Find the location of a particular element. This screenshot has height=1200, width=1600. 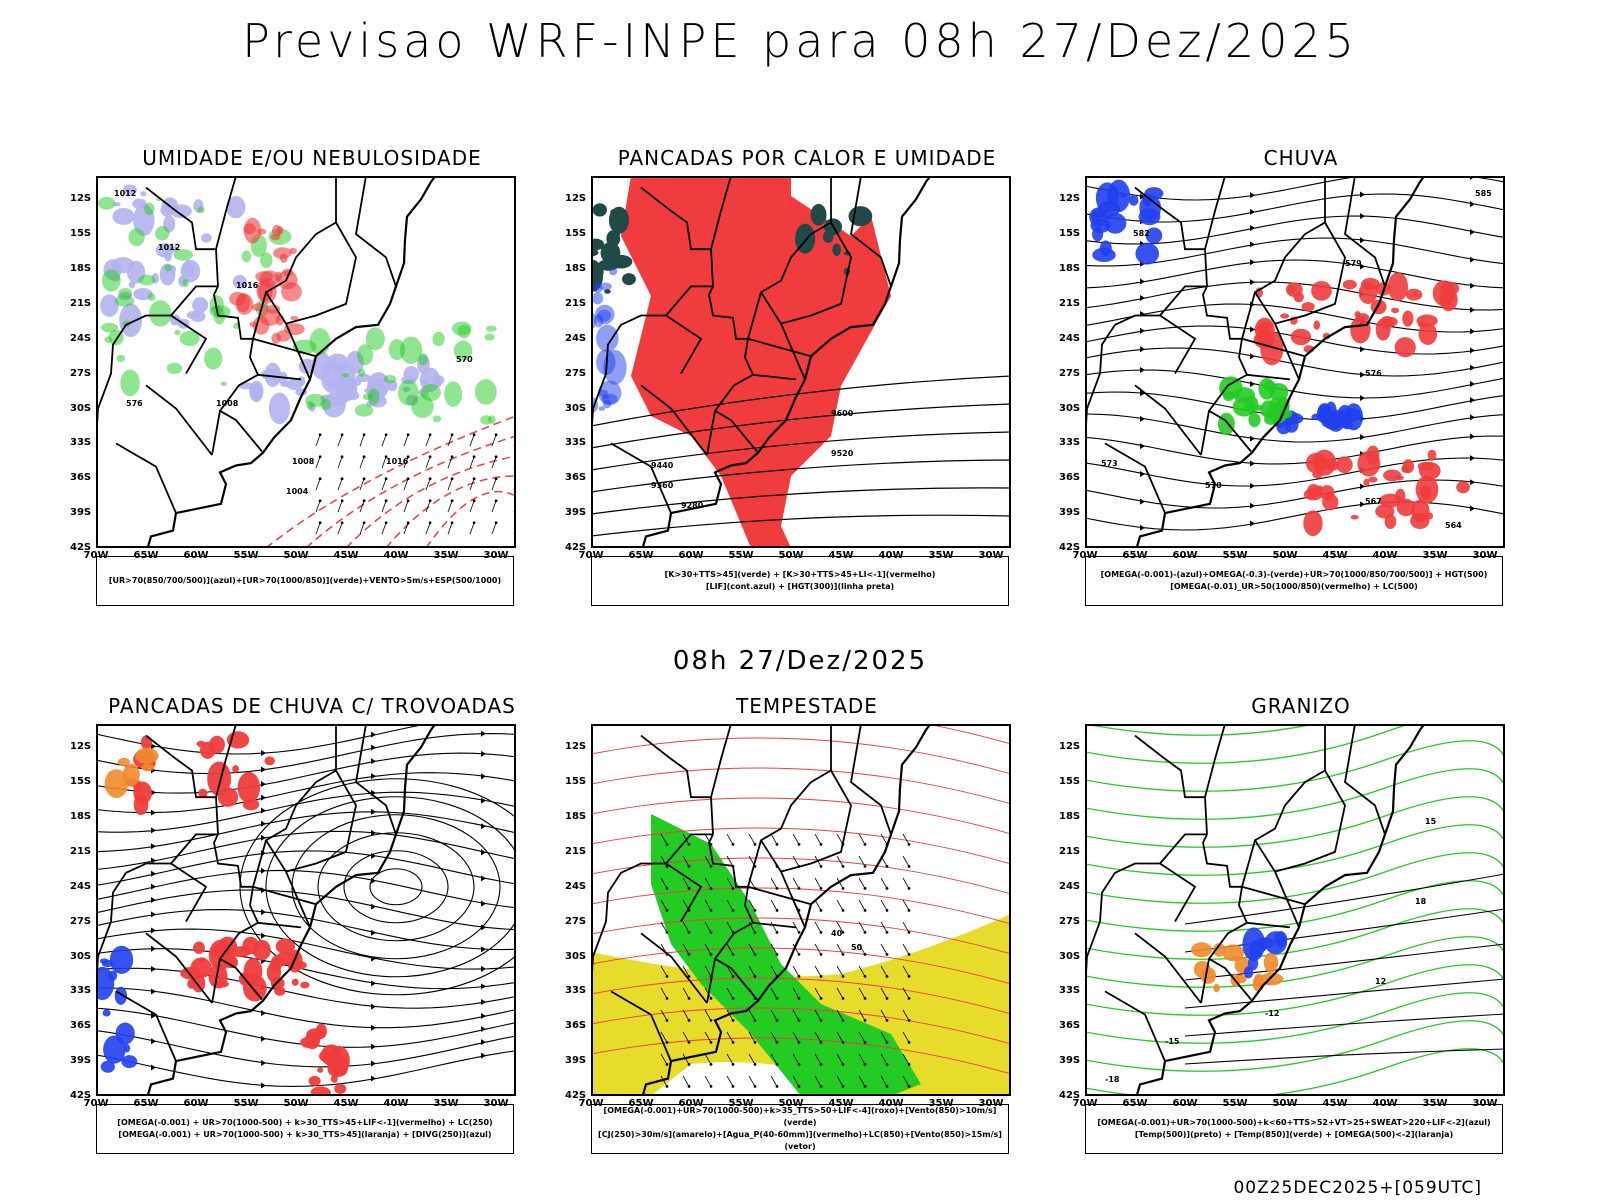

x-tick-label: 40W is located at coordinates (891, 555).